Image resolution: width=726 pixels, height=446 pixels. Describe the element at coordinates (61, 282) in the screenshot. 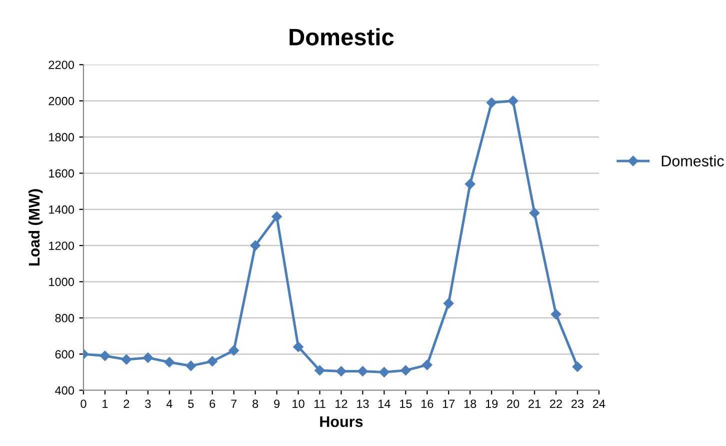

I see `y-tick-label: 1000` at that location.